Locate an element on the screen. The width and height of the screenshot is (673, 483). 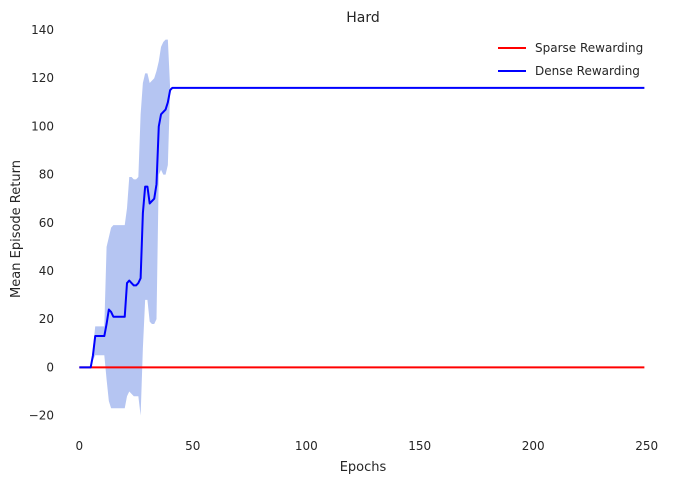
x-tick-label: 0 is located at coordinates (80, 446).